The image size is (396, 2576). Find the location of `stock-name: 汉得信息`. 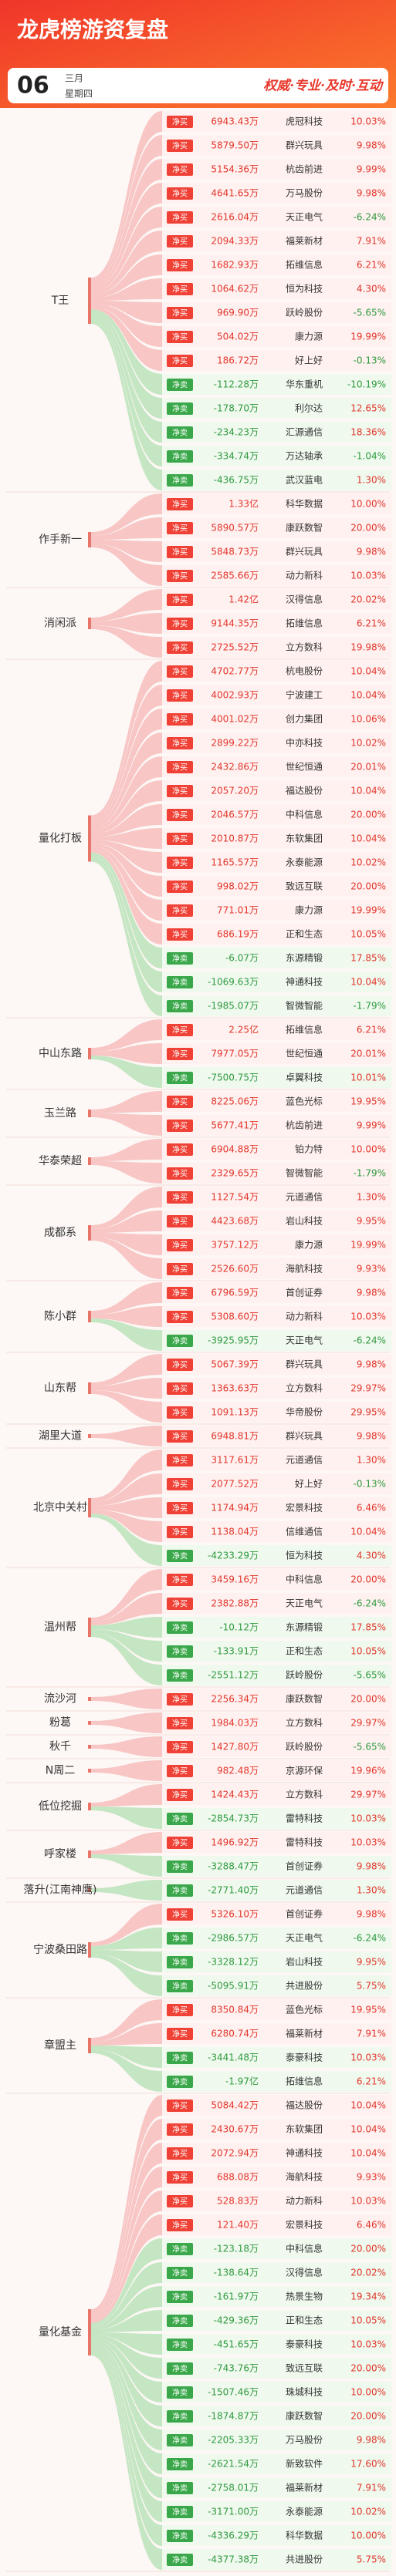

stock-name: 汉得信息 is located at coordinates (304, 600).